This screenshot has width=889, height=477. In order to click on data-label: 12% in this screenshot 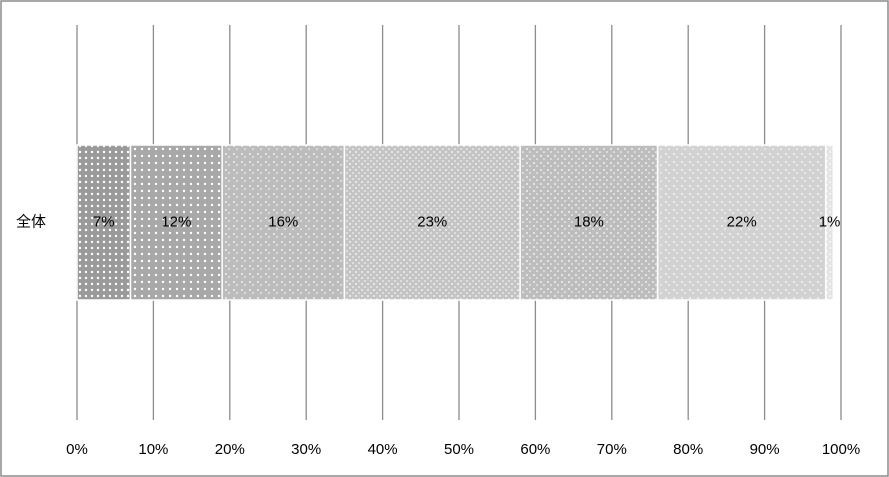, I will do `click(176, 221)`.